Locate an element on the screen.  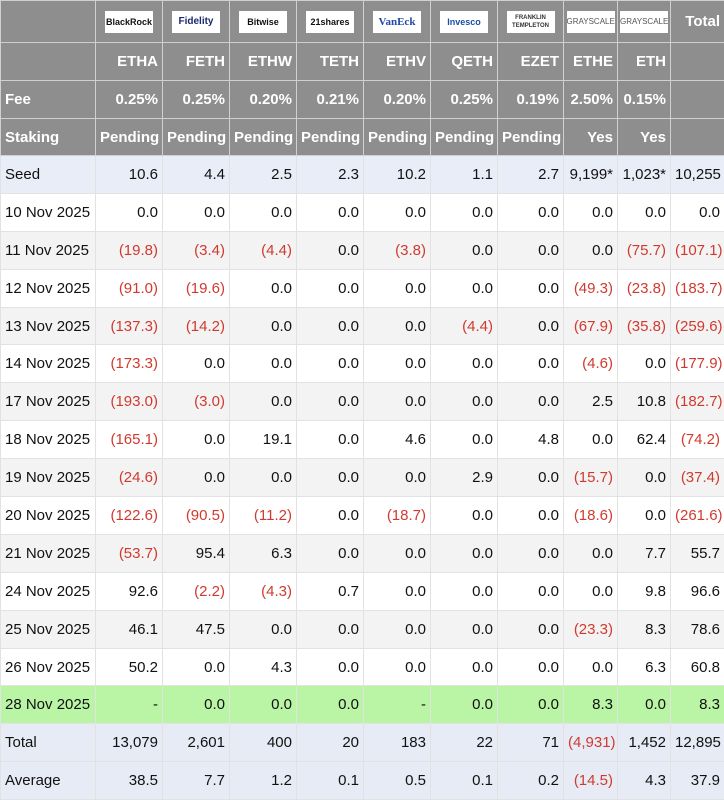
value-cell: (182.7) is located at coordinates (697, 402).